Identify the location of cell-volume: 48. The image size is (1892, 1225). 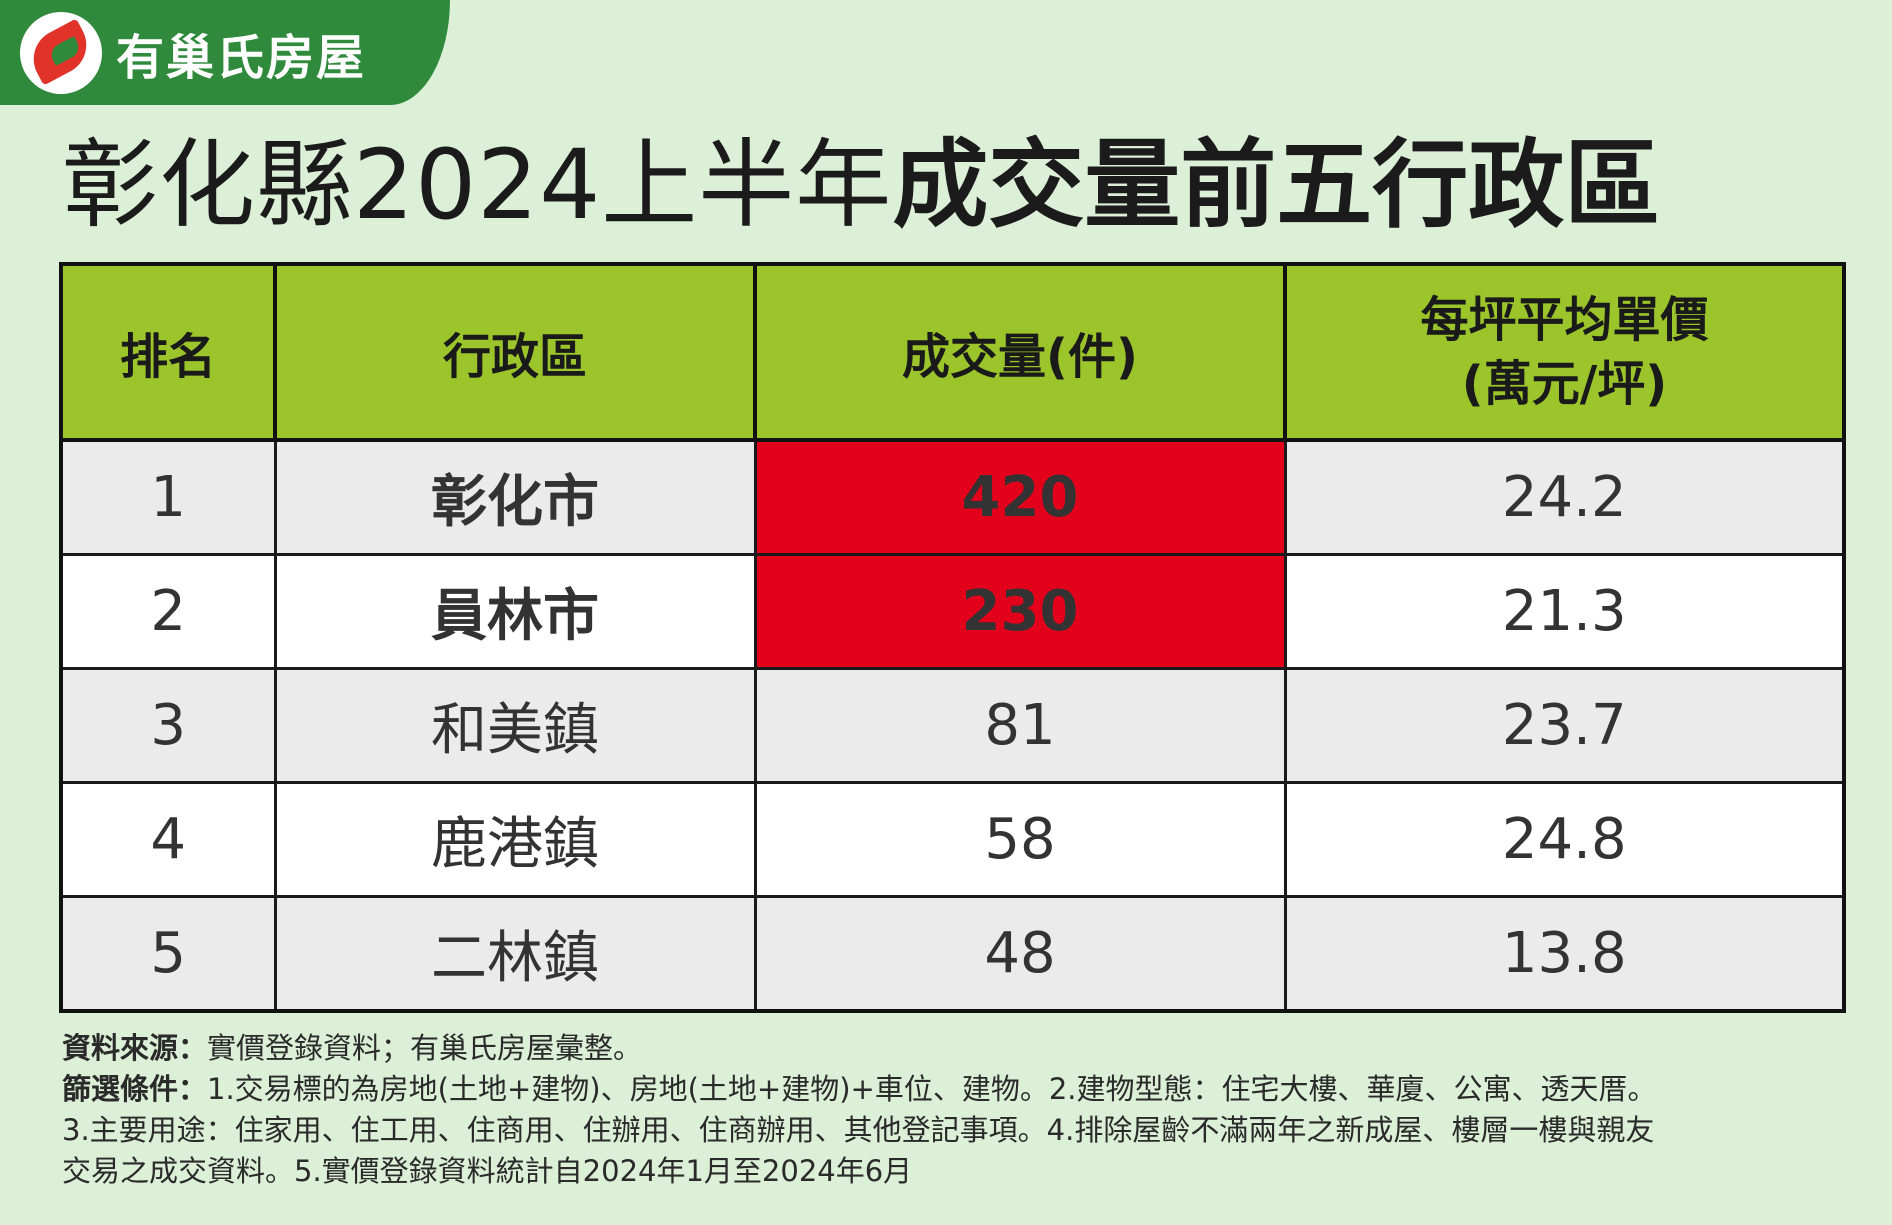
(1020, 954).